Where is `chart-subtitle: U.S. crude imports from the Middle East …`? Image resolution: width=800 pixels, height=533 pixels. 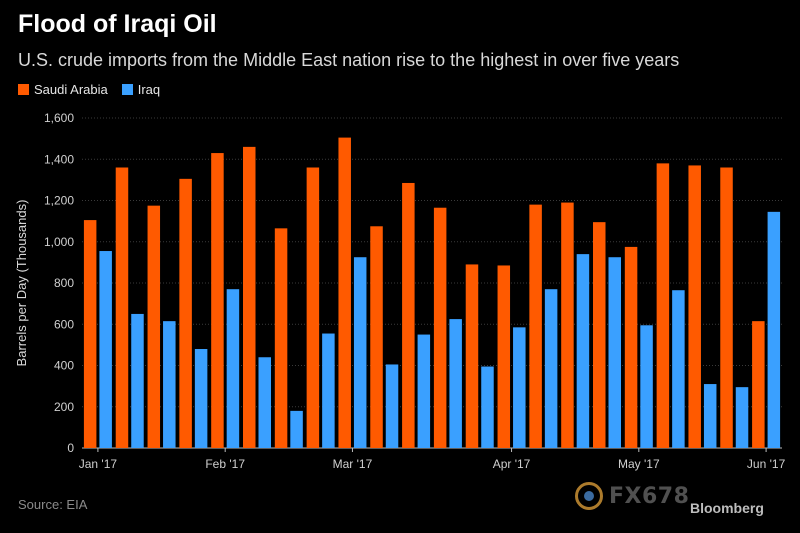 chart-subtitle: U.S. crude imports from the Middle East … is located at coordinates (349, 60).